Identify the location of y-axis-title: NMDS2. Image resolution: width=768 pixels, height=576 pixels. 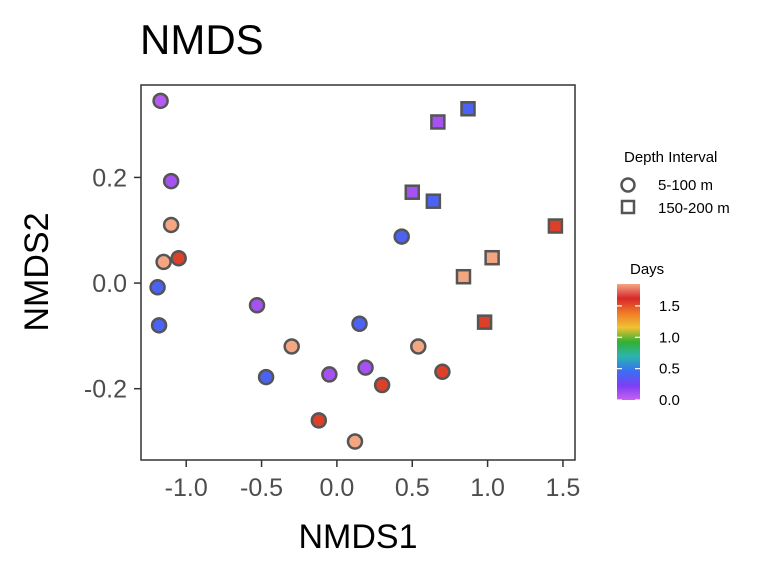
(37, 271).